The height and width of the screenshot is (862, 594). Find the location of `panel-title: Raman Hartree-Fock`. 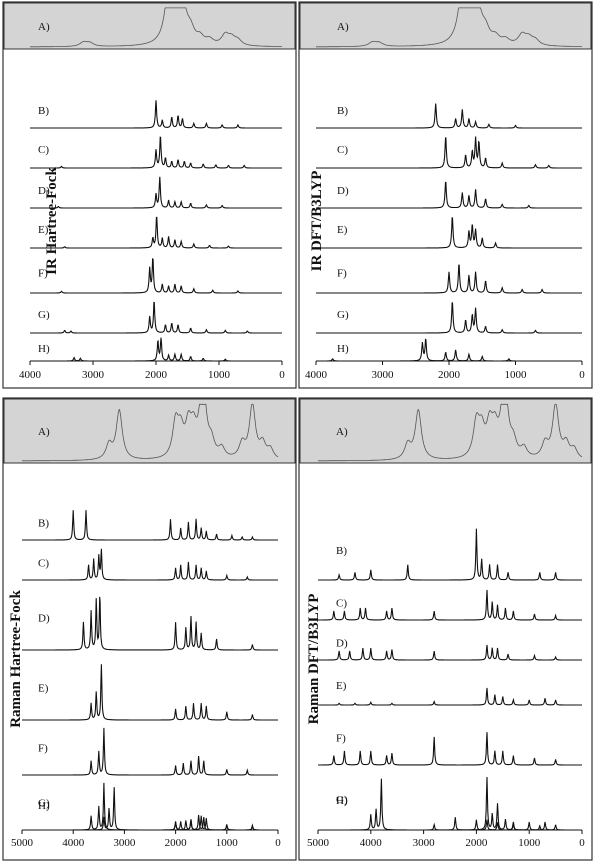

panel-title: Raman Hartree-Fock is located at coordinates (16, 659).